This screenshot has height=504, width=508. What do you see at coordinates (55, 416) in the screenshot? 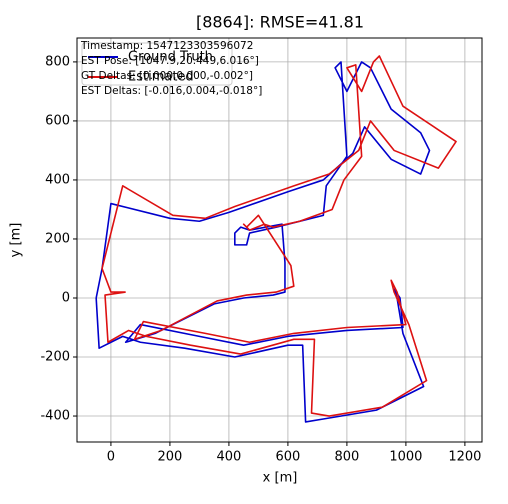
I see `y-tick-label: -400` at bounding box center [55, 416].